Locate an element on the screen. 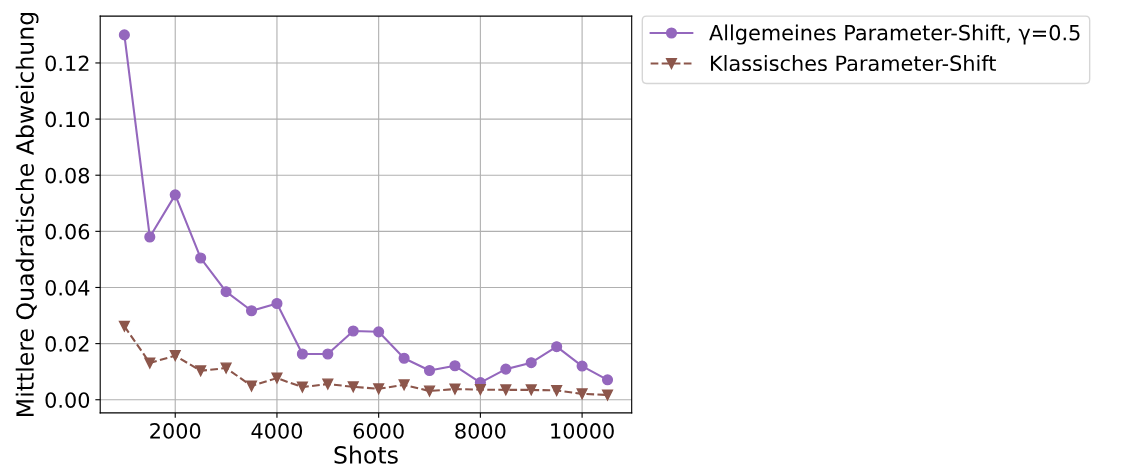 This screenshot has width=1126, height=473. x-tick-label: 10000 is located at coordinates (582, 431).